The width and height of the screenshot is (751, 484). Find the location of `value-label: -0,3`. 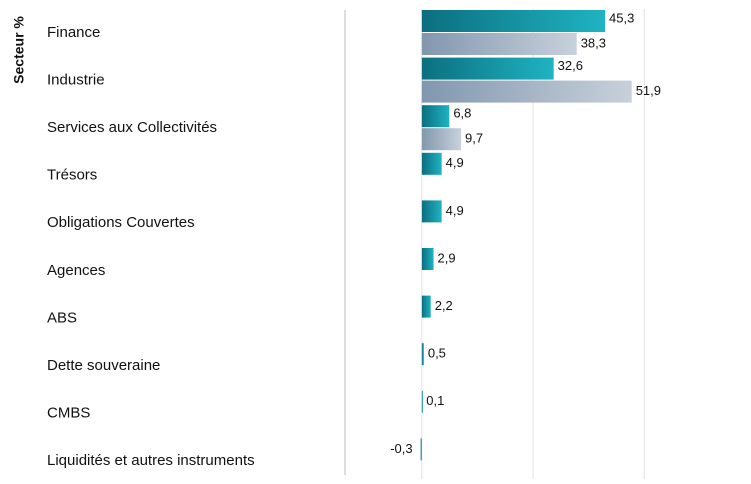

value-label: -0,3 is located at coordinates (401, 448).